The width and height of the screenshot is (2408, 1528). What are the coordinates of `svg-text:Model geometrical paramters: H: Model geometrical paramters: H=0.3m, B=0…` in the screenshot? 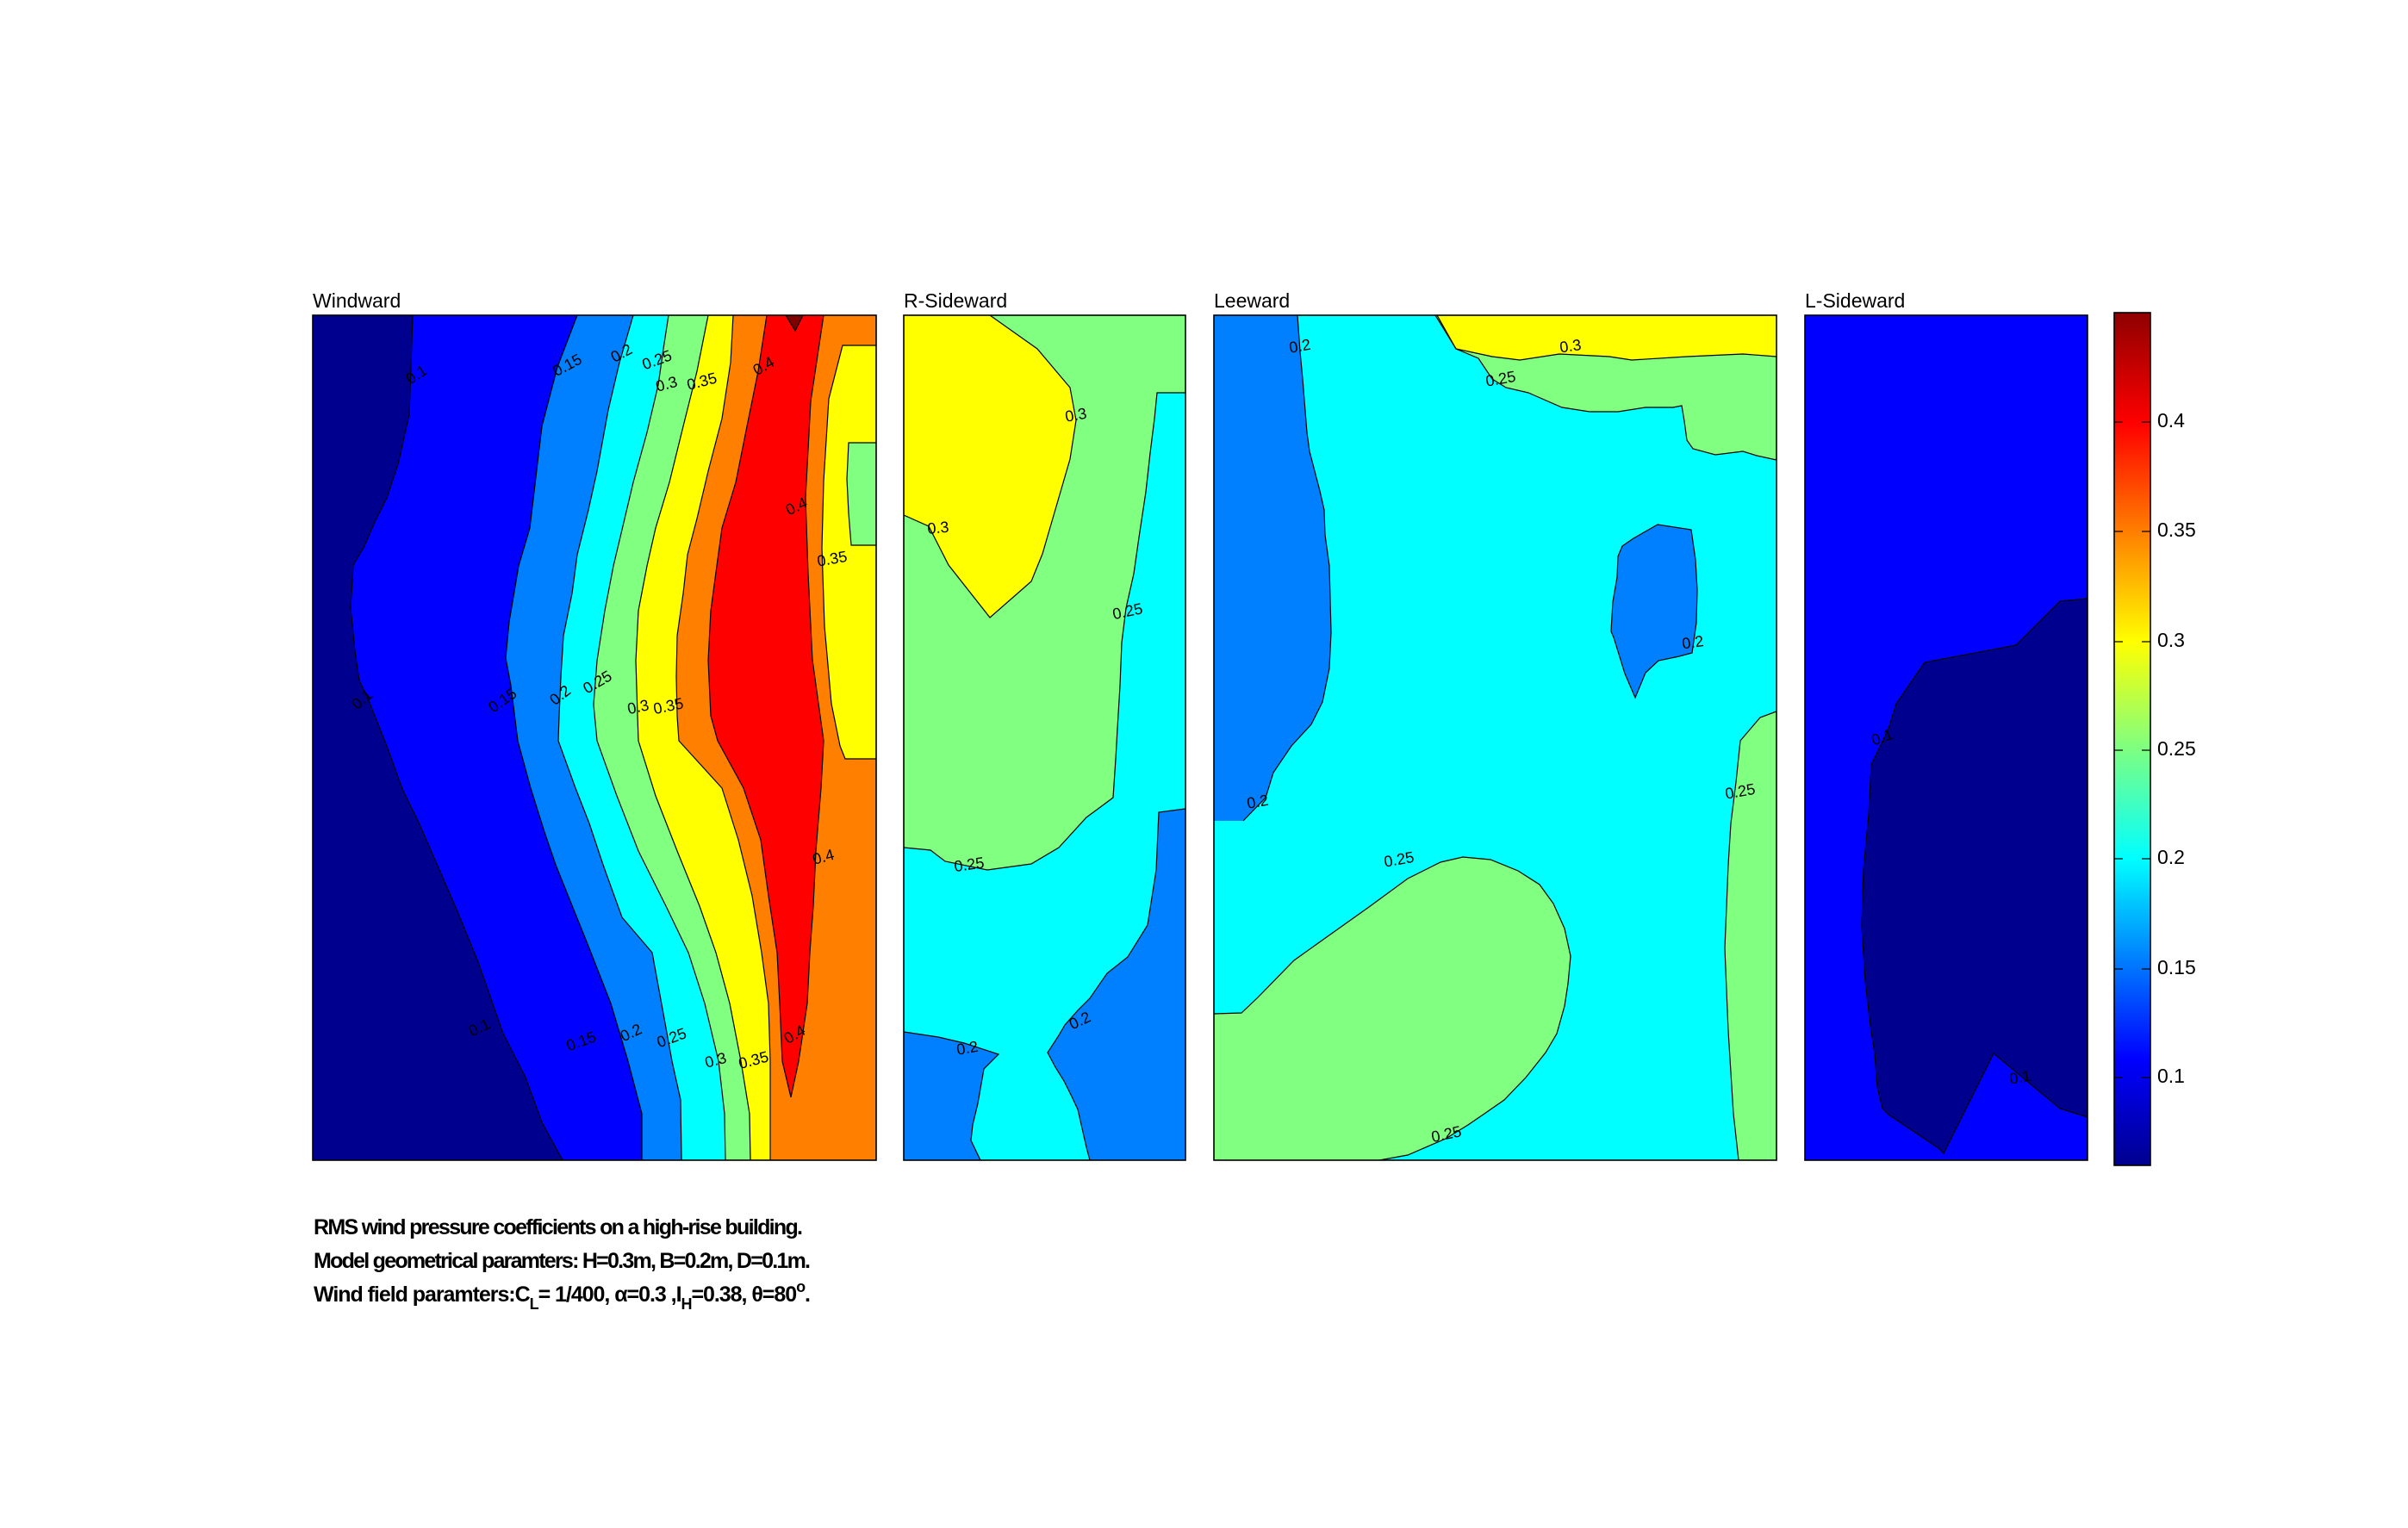 It's located at (563, 1261).